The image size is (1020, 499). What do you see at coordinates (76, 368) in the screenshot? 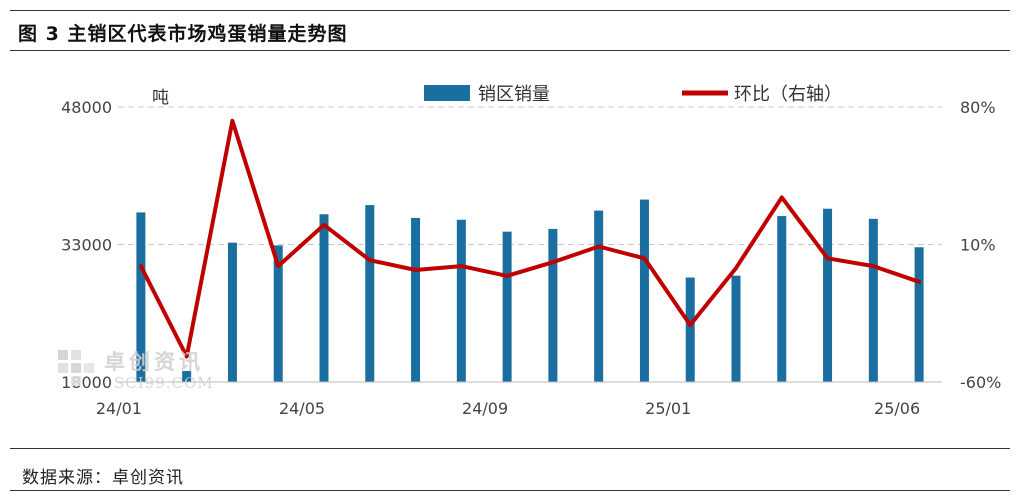
I see `watermark-logo-icon` at bounding box center [76, 368].